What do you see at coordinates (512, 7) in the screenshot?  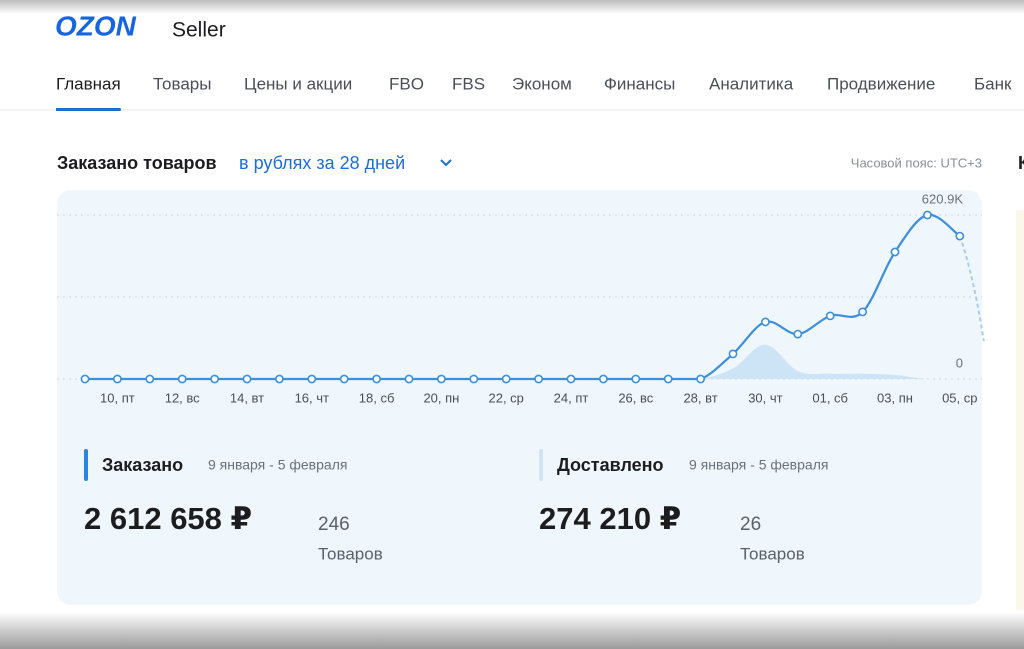 I see `frame-top` at bounding box center [512, 7].